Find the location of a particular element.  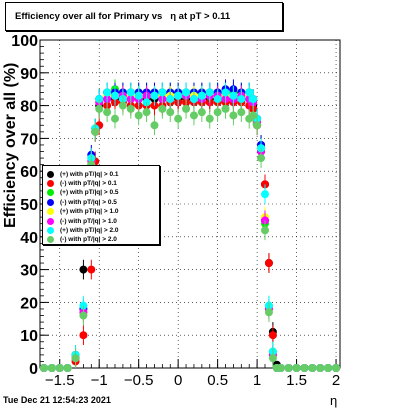

y-tick-label: 30 is located at coordinates (29, 271).